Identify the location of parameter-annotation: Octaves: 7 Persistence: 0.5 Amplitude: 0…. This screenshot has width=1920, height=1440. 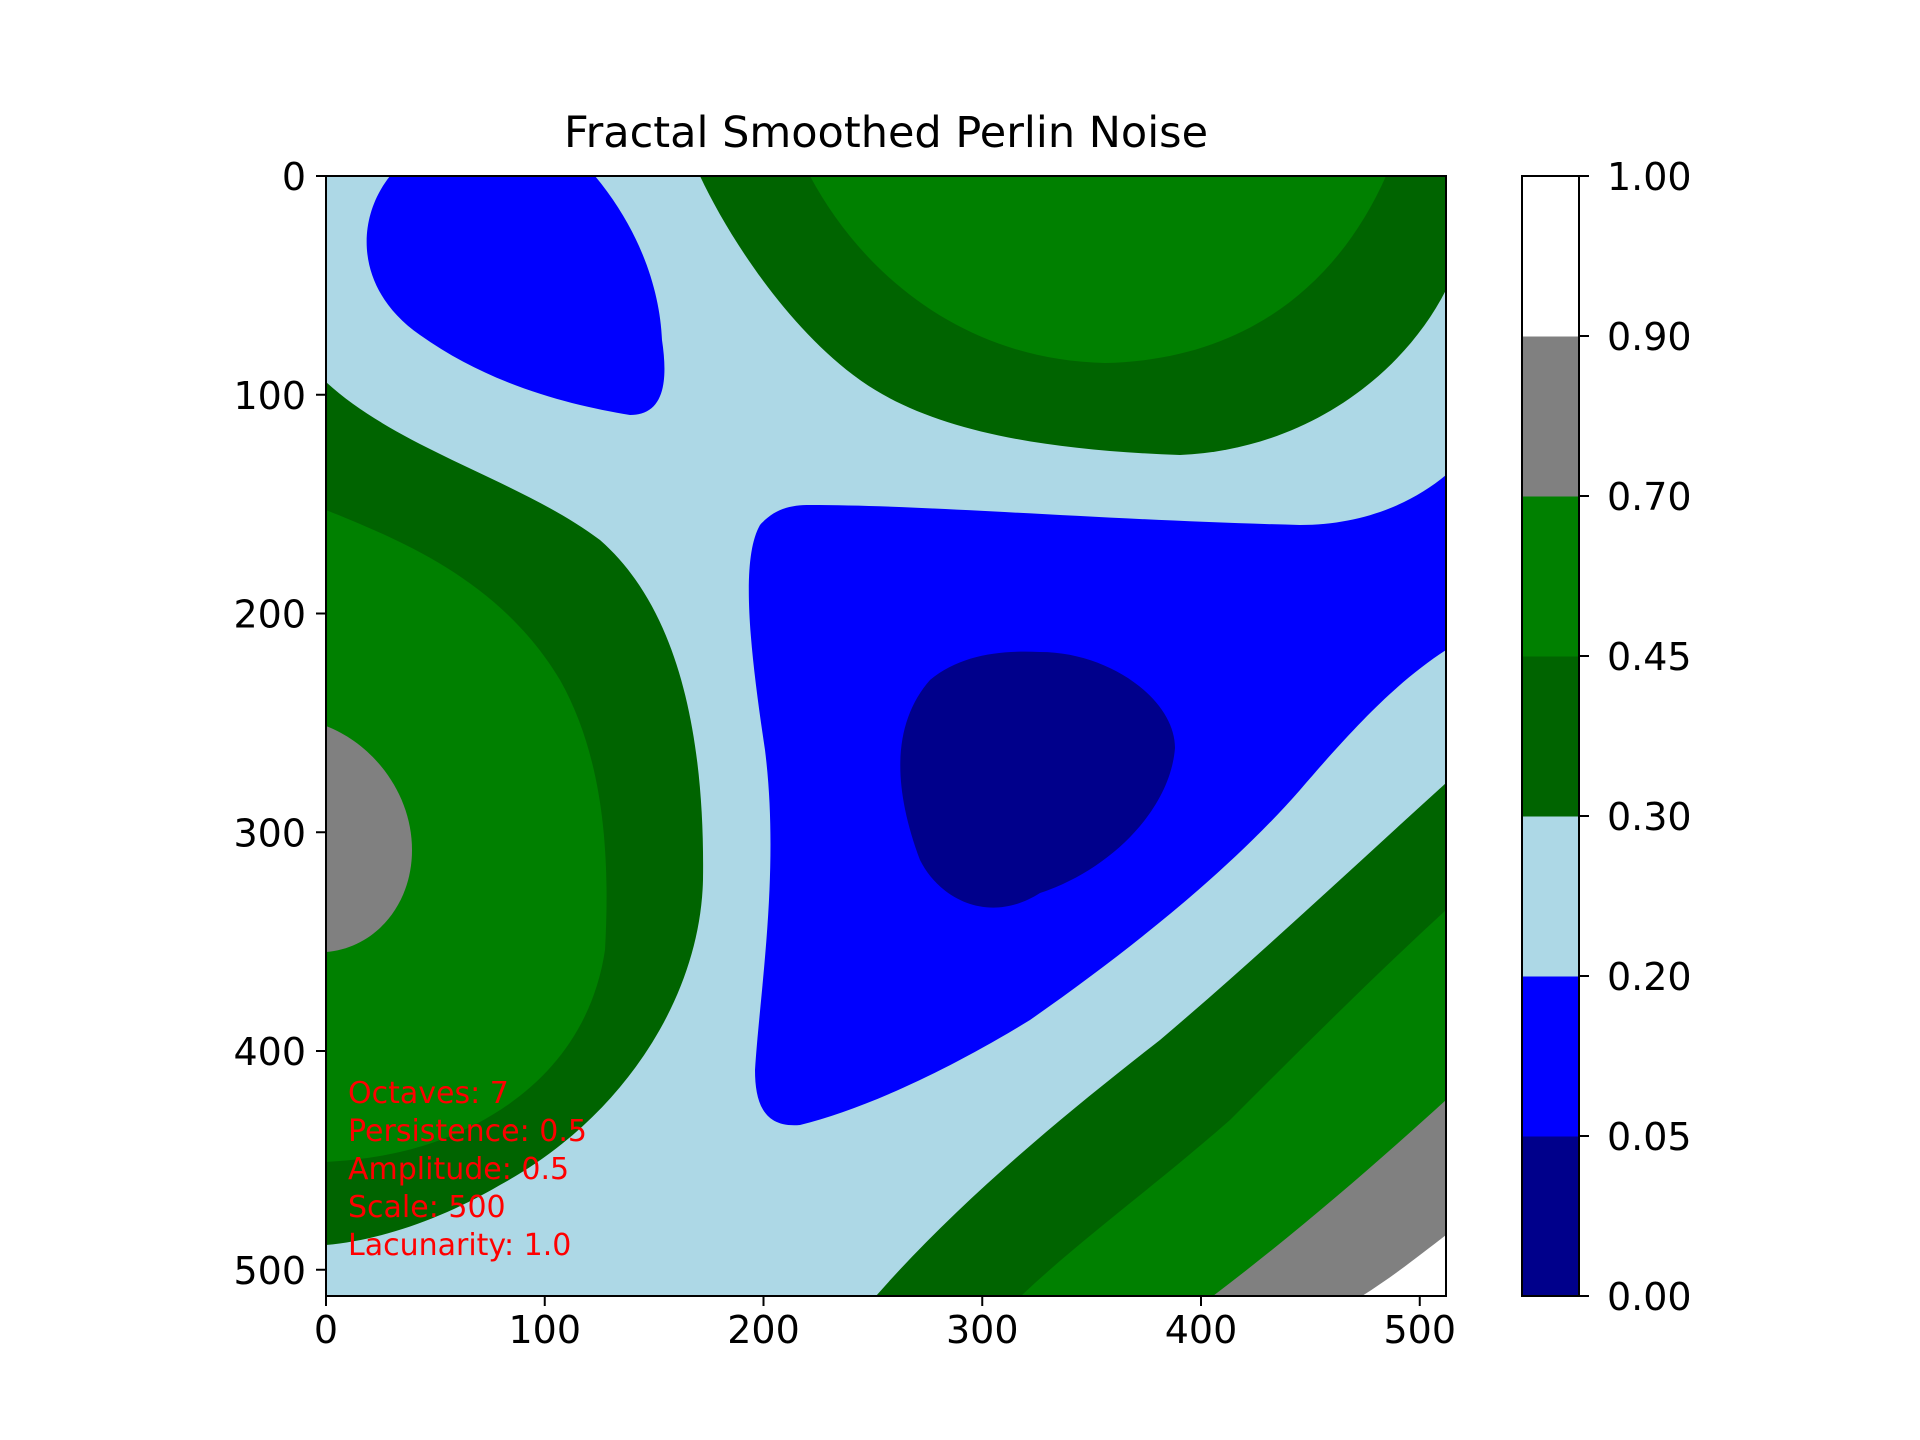
(467, 1169).